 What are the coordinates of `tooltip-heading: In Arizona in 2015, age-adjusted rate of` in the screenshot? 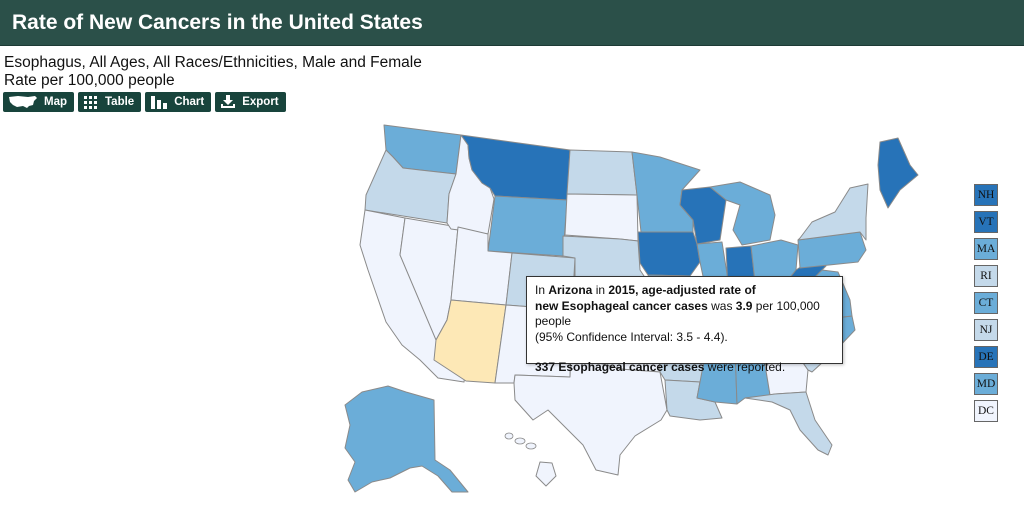 It's located at (645, 290).